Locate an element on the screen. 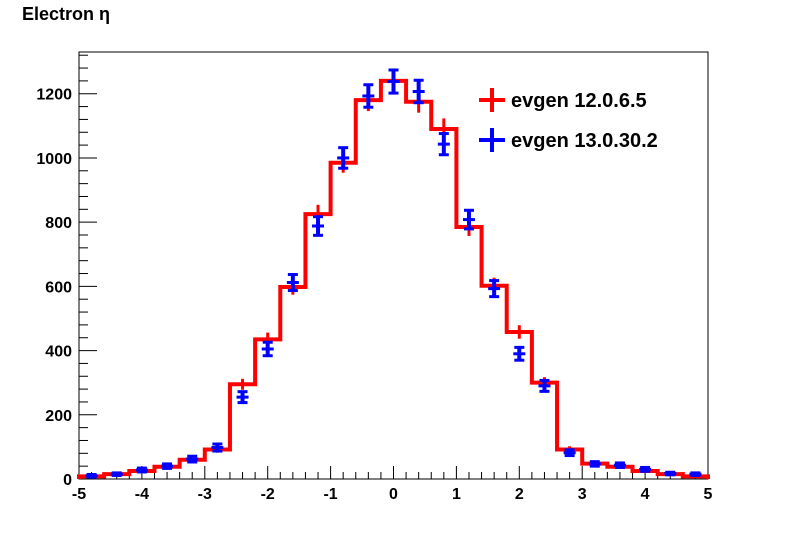 The height and width of the screenshot is (533, 788). x-tick-label: -3 is located at coordinates (205, 494).